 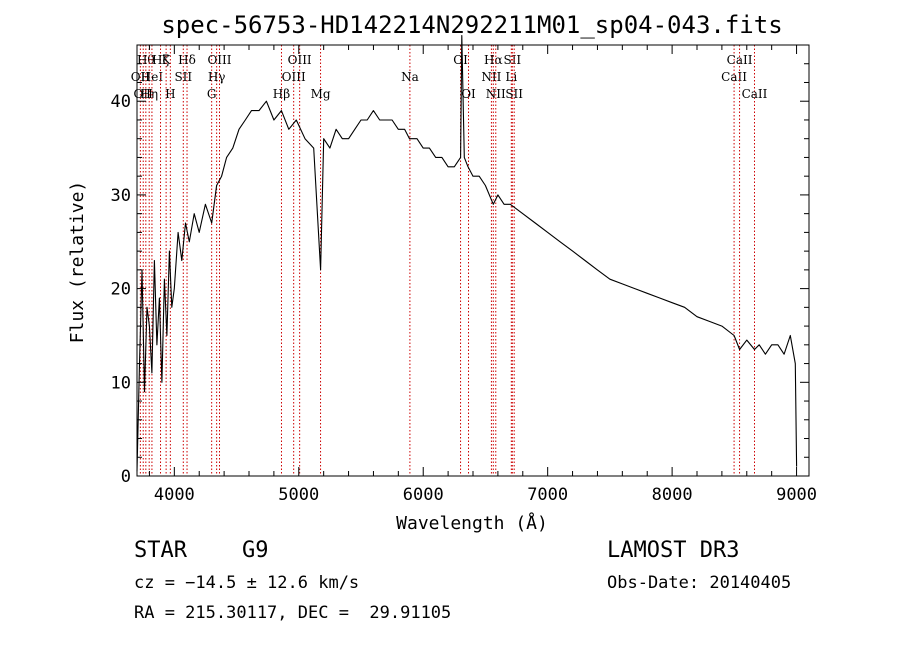 What do you see at coordinates (672, 495) in the screenshot?
I see `x-tick-label: 8000` at bounding box center [672, 495].